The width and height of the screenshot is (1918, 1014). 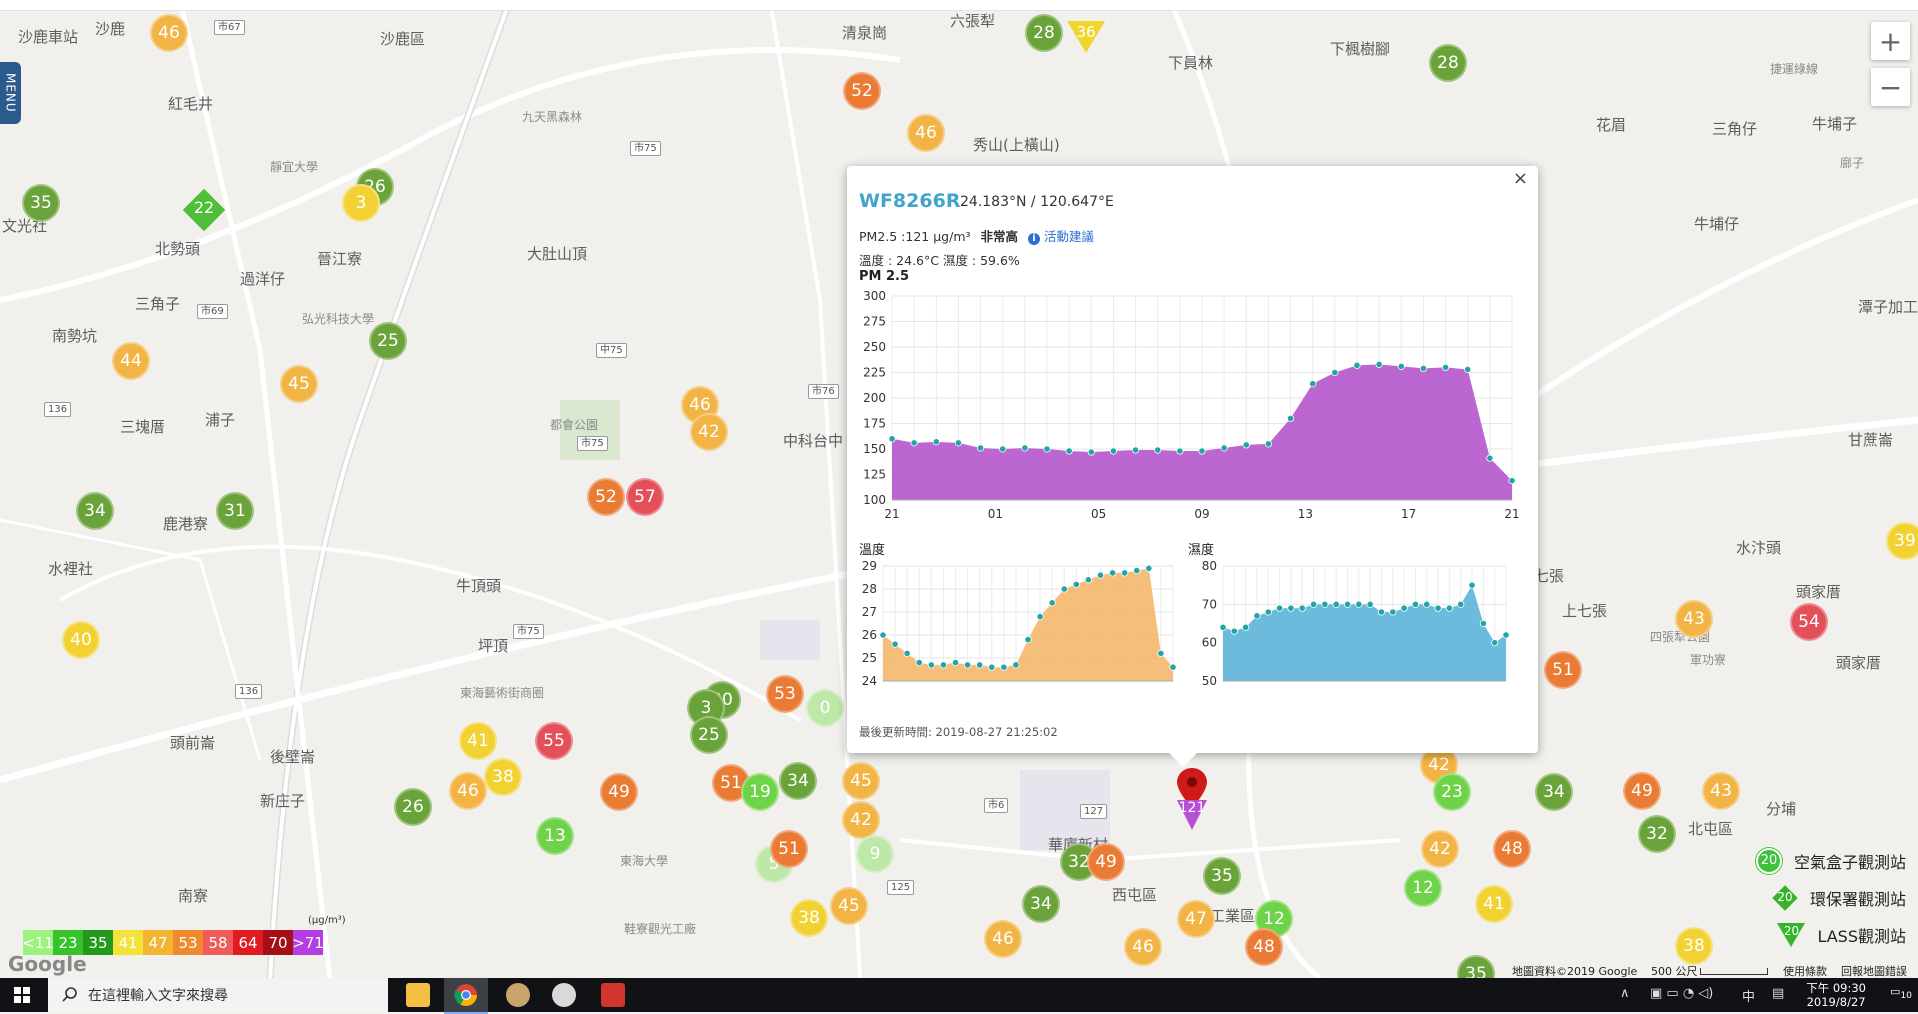 What do you see at coordinates (554, 741) in the screenshot?
I see `airbox-station-marker: 55` at bounding box center [554, 741].